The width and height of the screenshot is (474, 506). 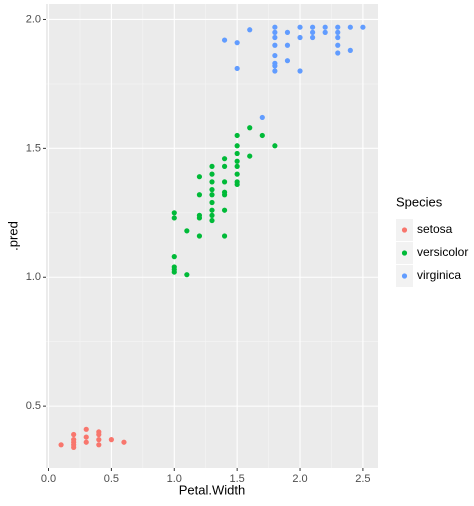 I want to click on legend-label: versicolor, so click(x=442, y=252).